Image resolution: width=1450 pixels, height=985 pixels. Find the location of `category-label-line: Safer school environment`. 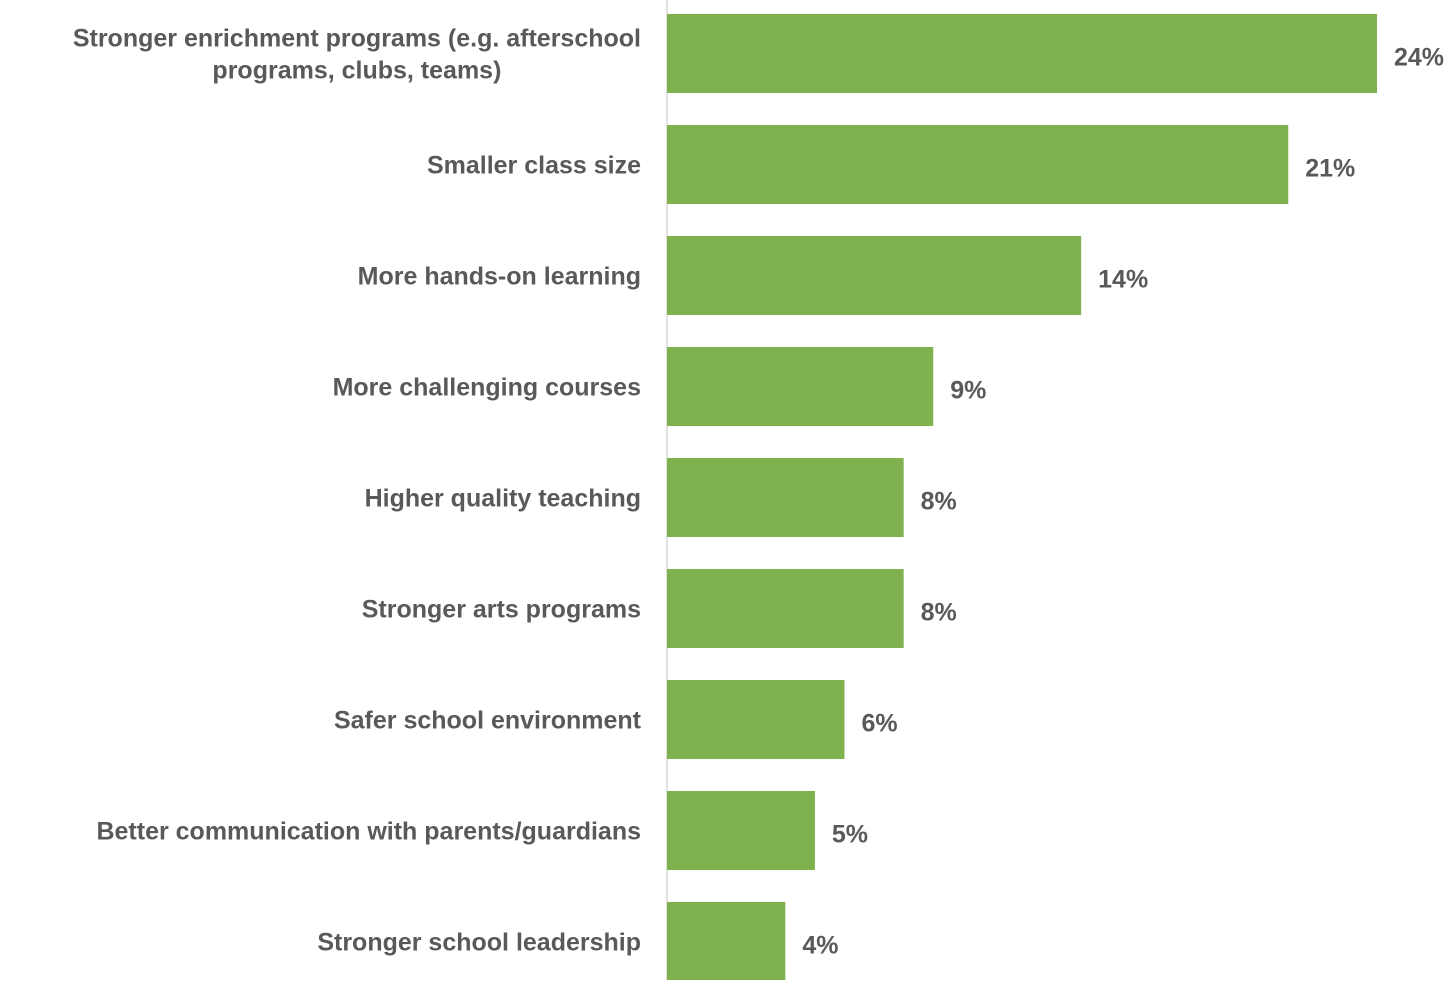

category-label-line: Safer school environment is located at coordinates (488, 720).